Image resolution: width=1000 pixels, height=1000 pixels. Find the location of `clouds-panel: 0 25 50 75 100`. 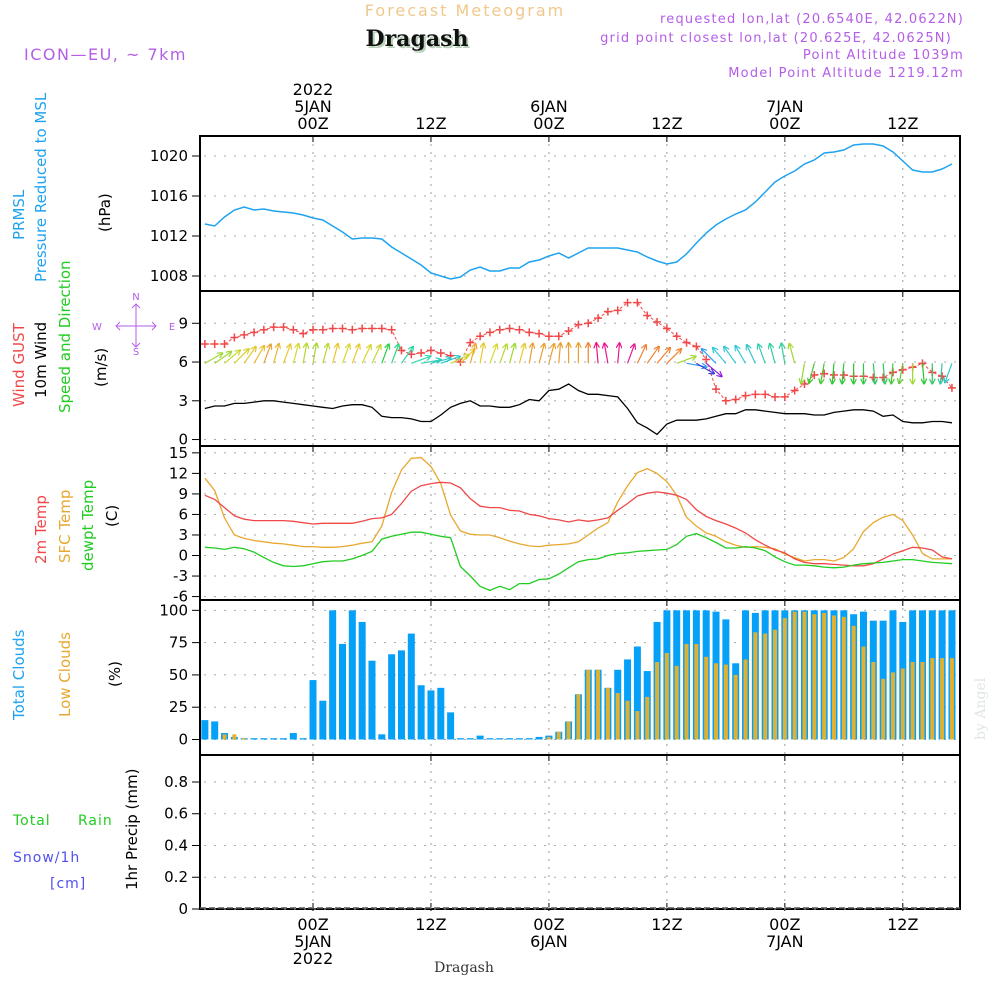

clouds-panel: 0 25 50 75 100 is located at coordinates (560, 677).